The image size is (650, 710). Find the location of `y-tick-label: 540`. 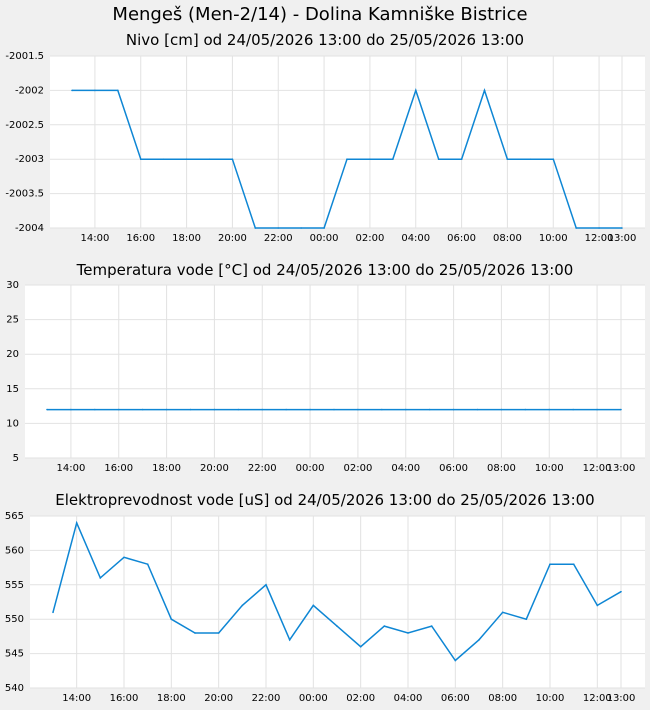

y-tick-label: 540 is located at coordinates (14, 688).